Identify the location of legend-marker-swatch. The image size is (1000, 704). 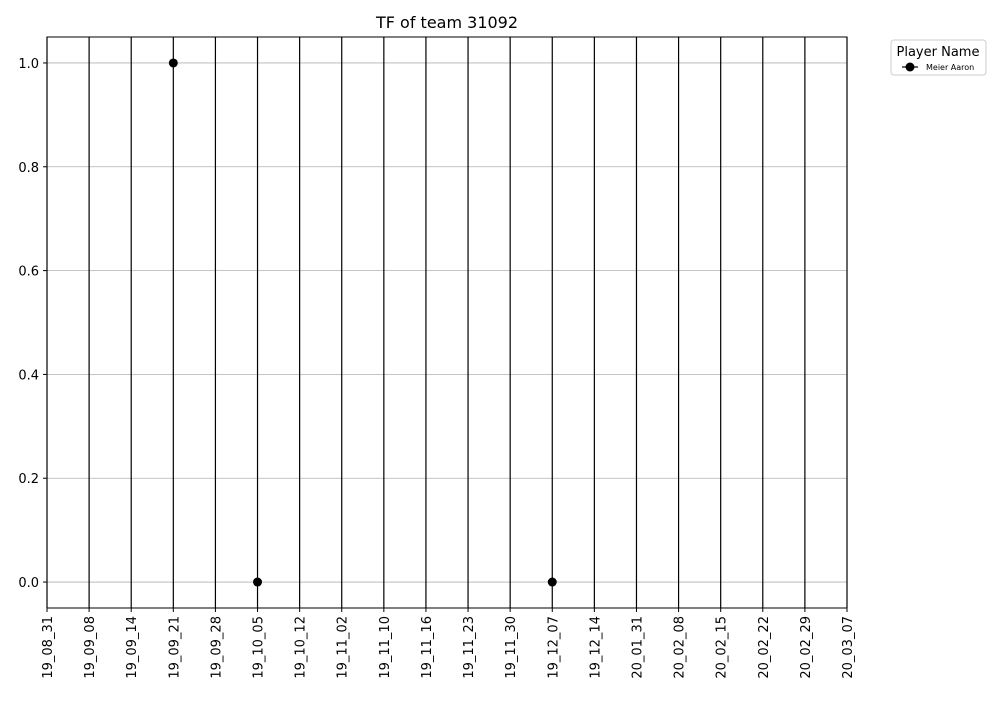
(910, 67).